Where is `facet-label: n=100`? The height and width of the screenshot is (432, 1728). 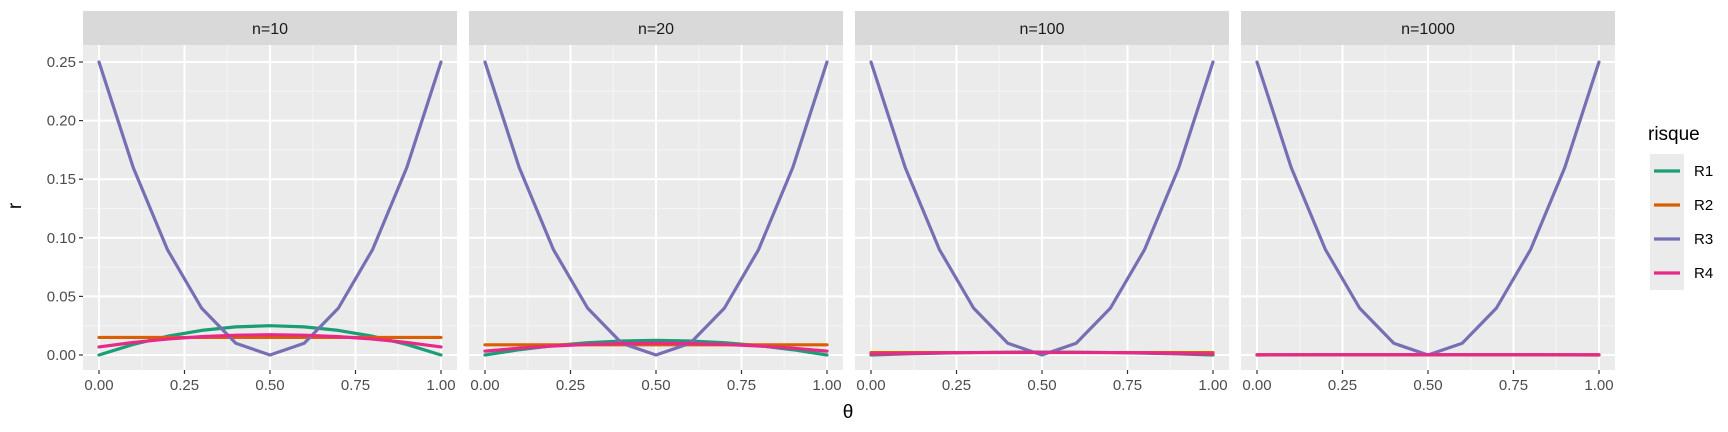
facet-label: n=100 is located at coordinates (1042, 29).